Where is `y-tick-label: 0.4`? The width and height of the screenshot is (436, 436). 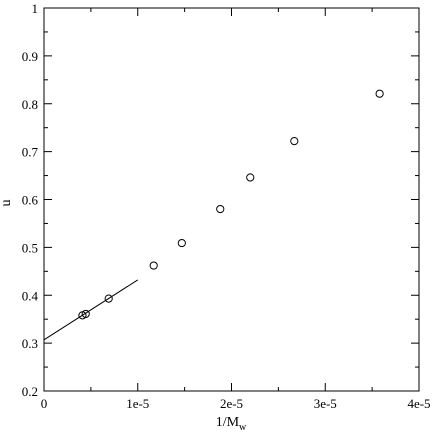
y-tick-label: 0.4 is located at coordinates (30, 295).